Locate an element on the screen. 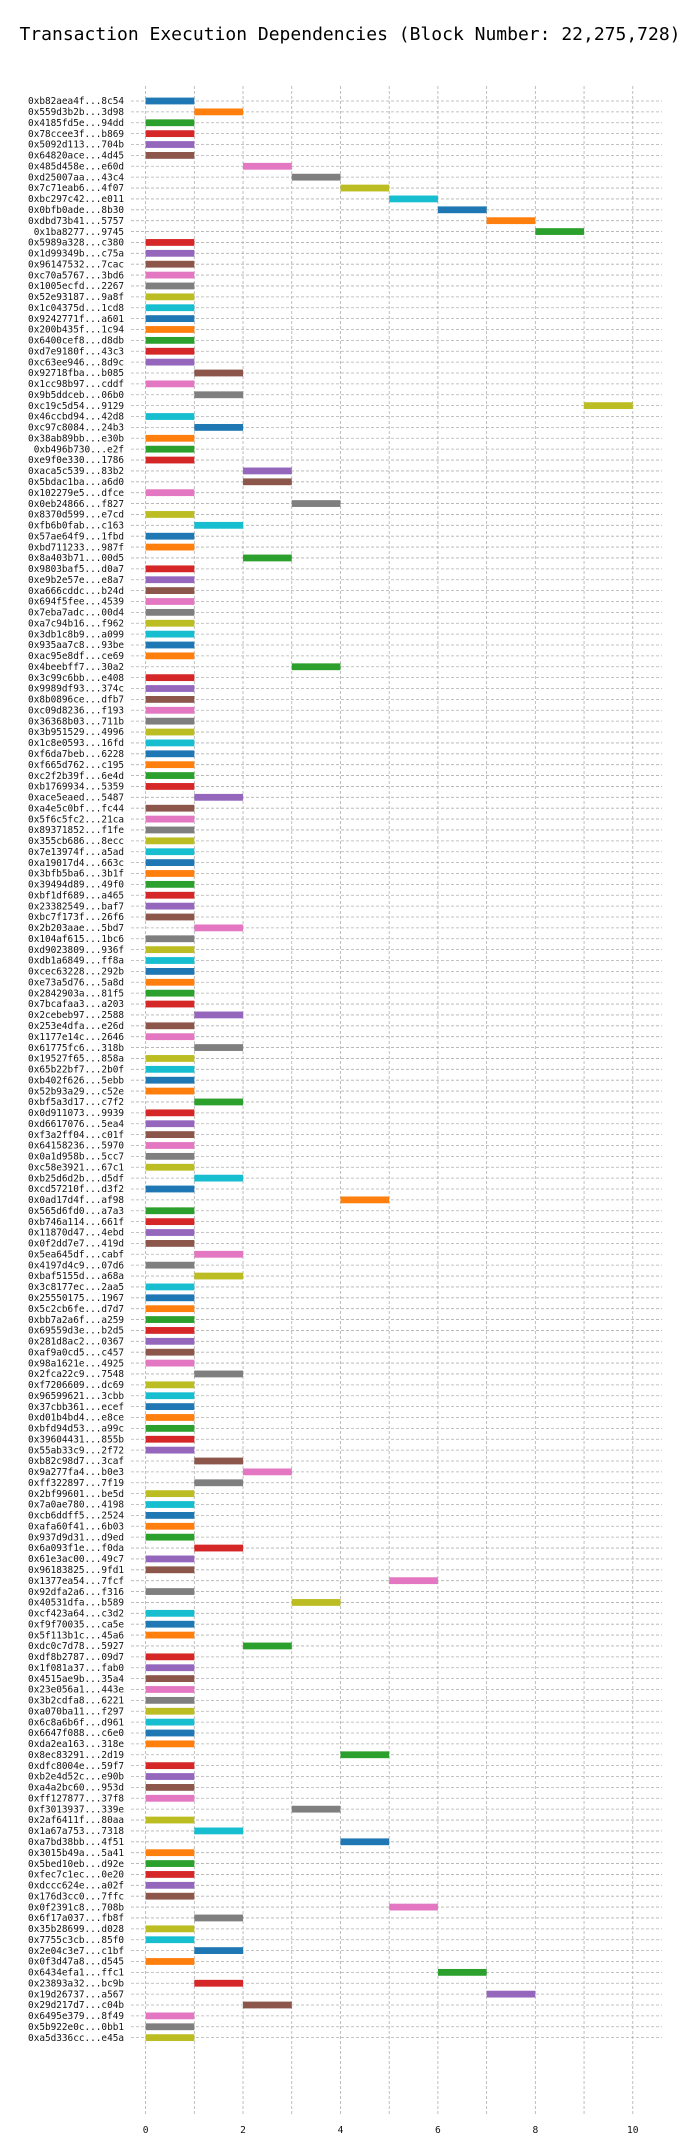 This screenshot has width=700, height=2148. y-tick-label: 0xafa60f41...6b03 is located at coordinates (76, 1526).